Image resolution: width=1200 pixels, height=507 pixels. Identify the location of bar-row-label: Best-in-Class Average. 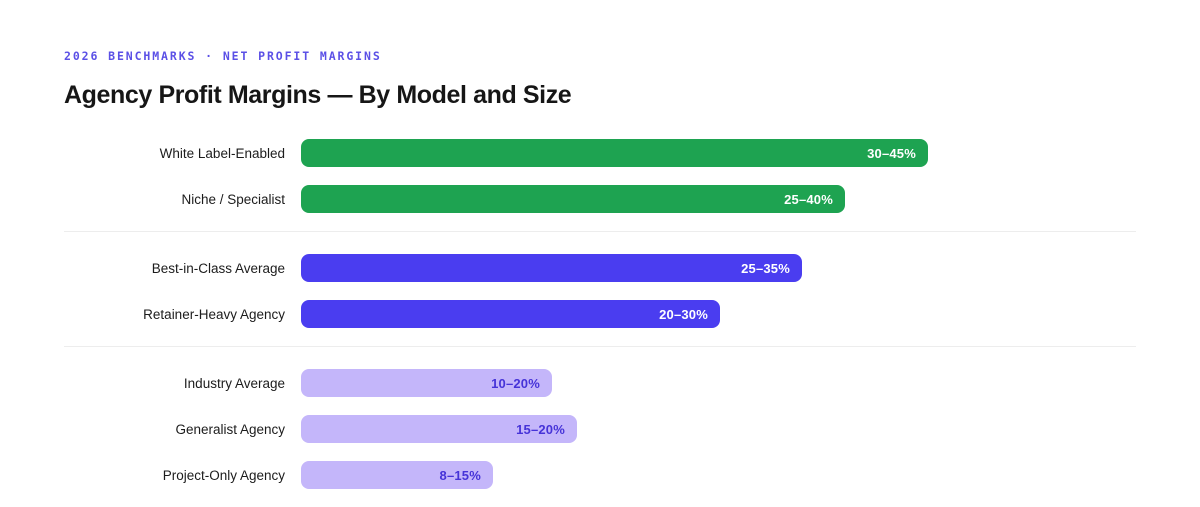
(218, 268).